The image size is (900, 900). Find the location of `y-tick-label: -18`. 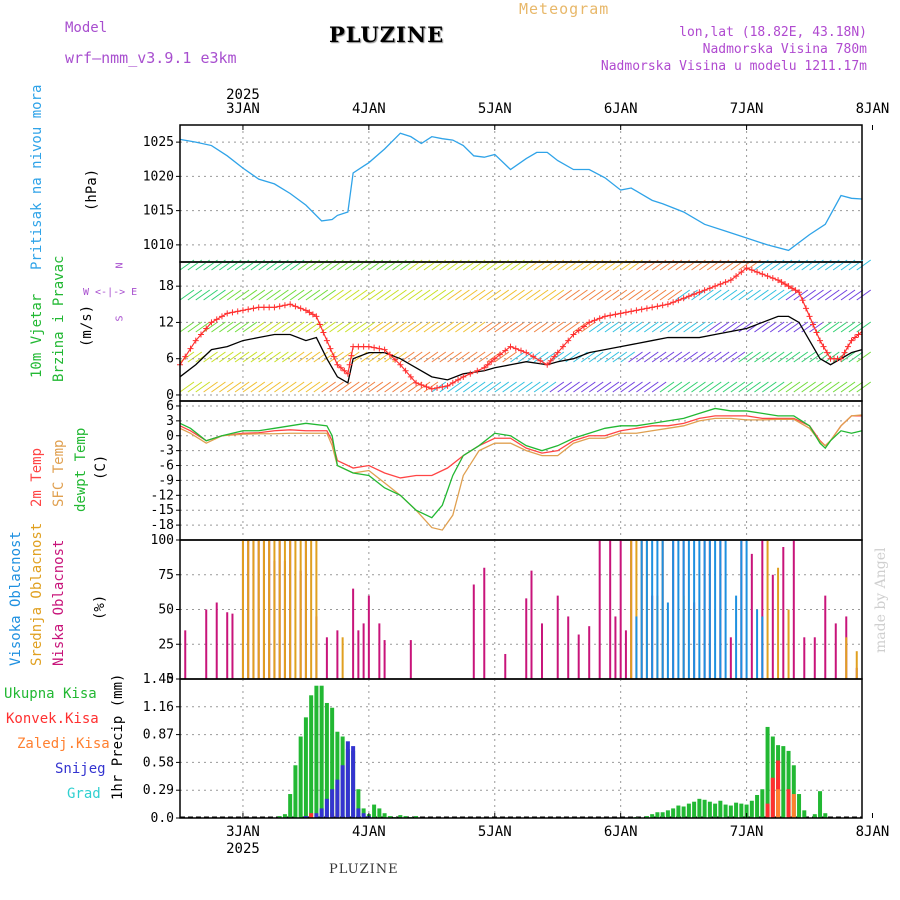

y-tick-label: -18 is located at coordinates (162, 525).